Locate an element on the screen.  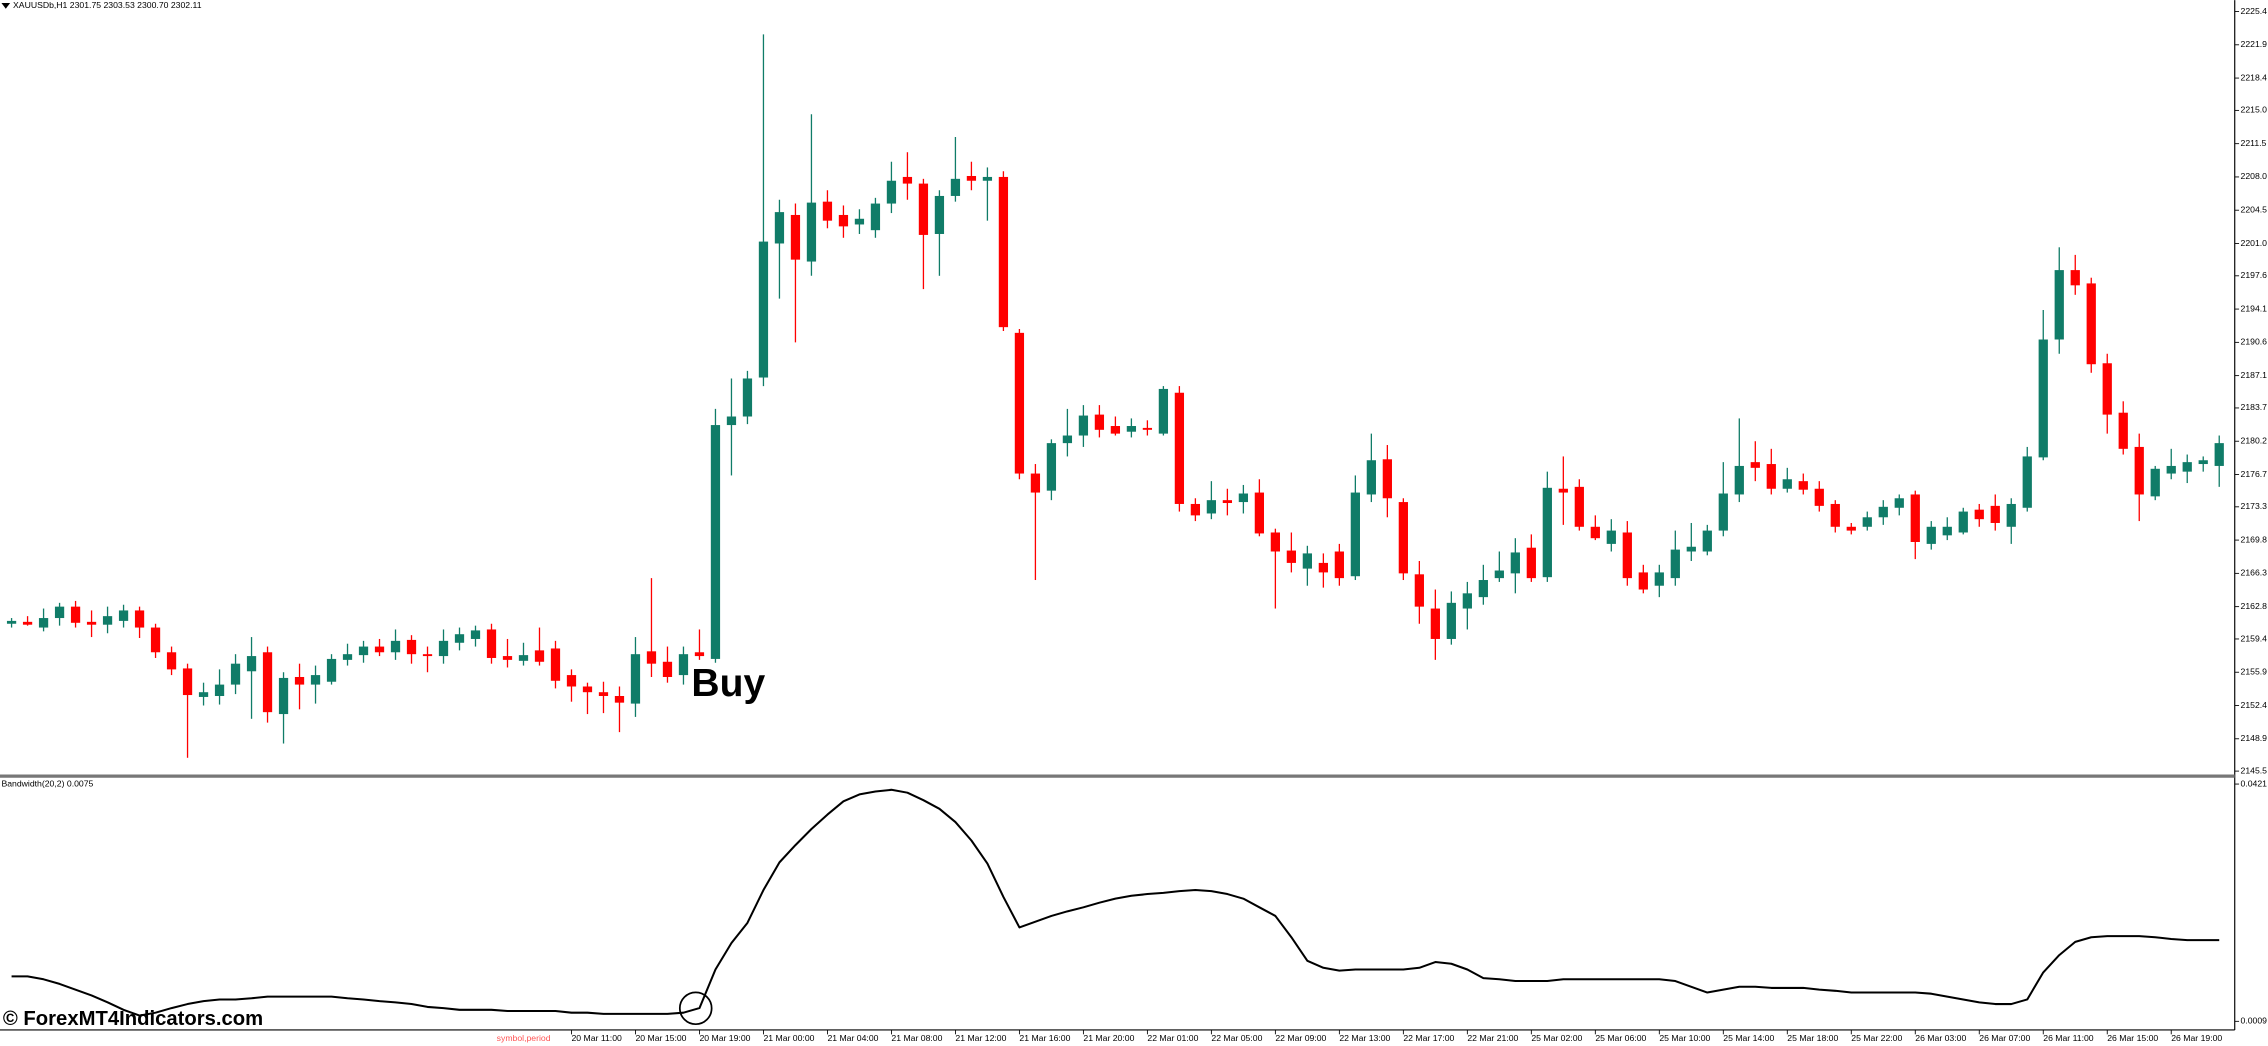
x-tick-label: 25 Mar 14:00 is located at coordinates (1748, 1038).